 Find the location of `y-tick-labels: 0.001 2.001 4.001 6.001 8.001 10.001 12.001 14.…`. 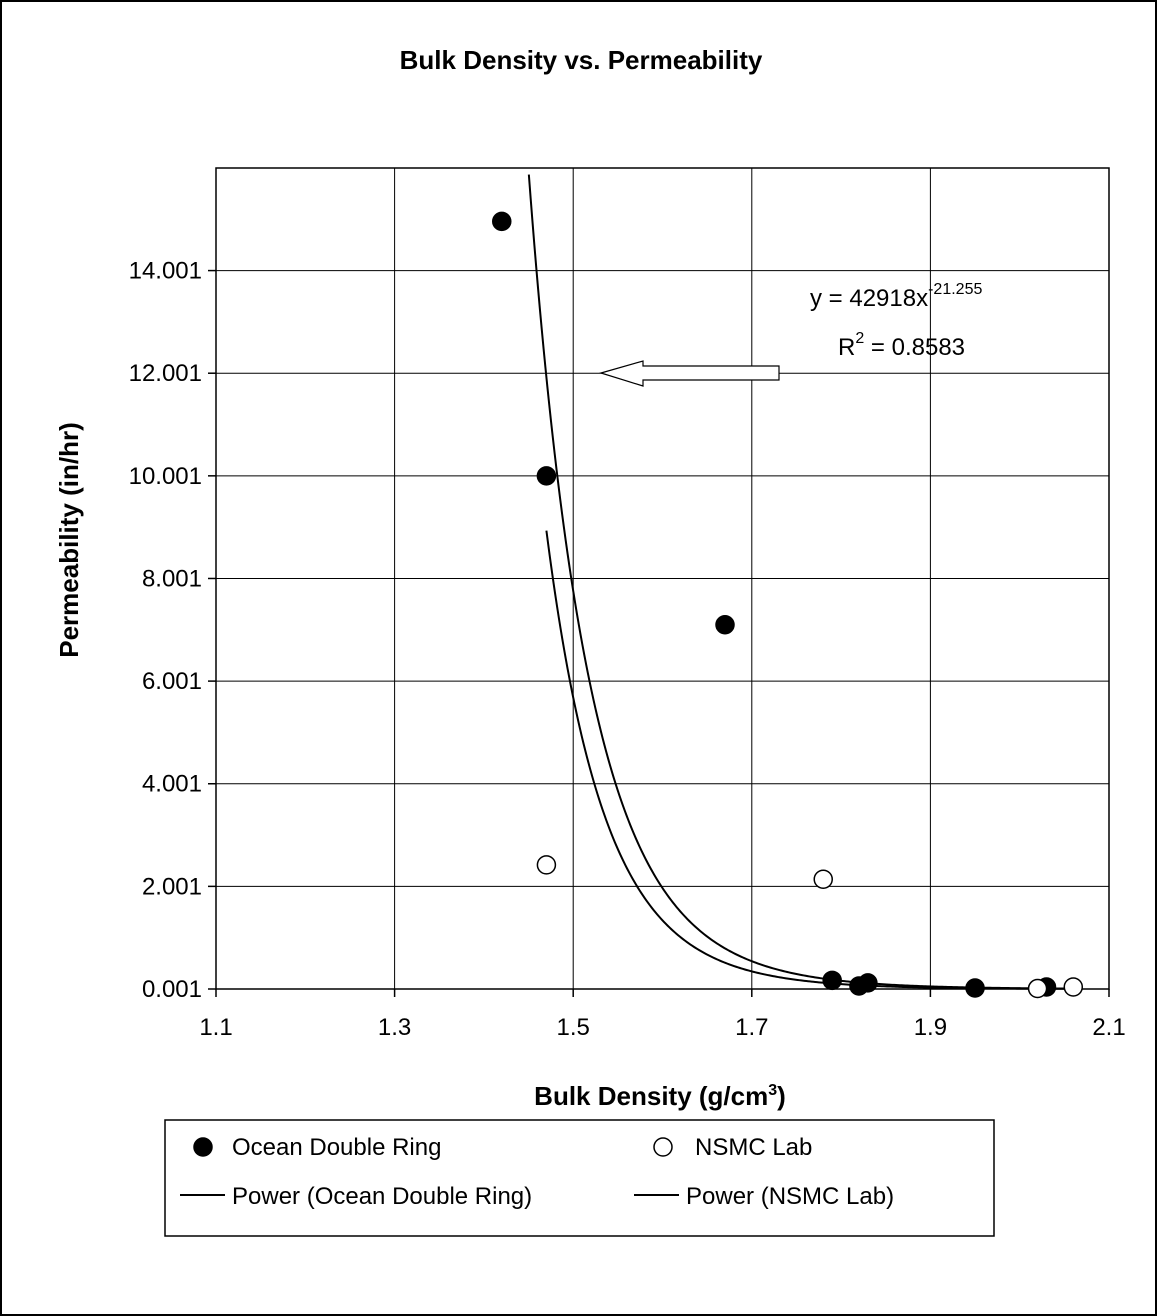

y-tick-labels: 0.001 2.001 4.001 6.001 8.001 10.001 12.001 14.… is located at coordinates (165, 630).